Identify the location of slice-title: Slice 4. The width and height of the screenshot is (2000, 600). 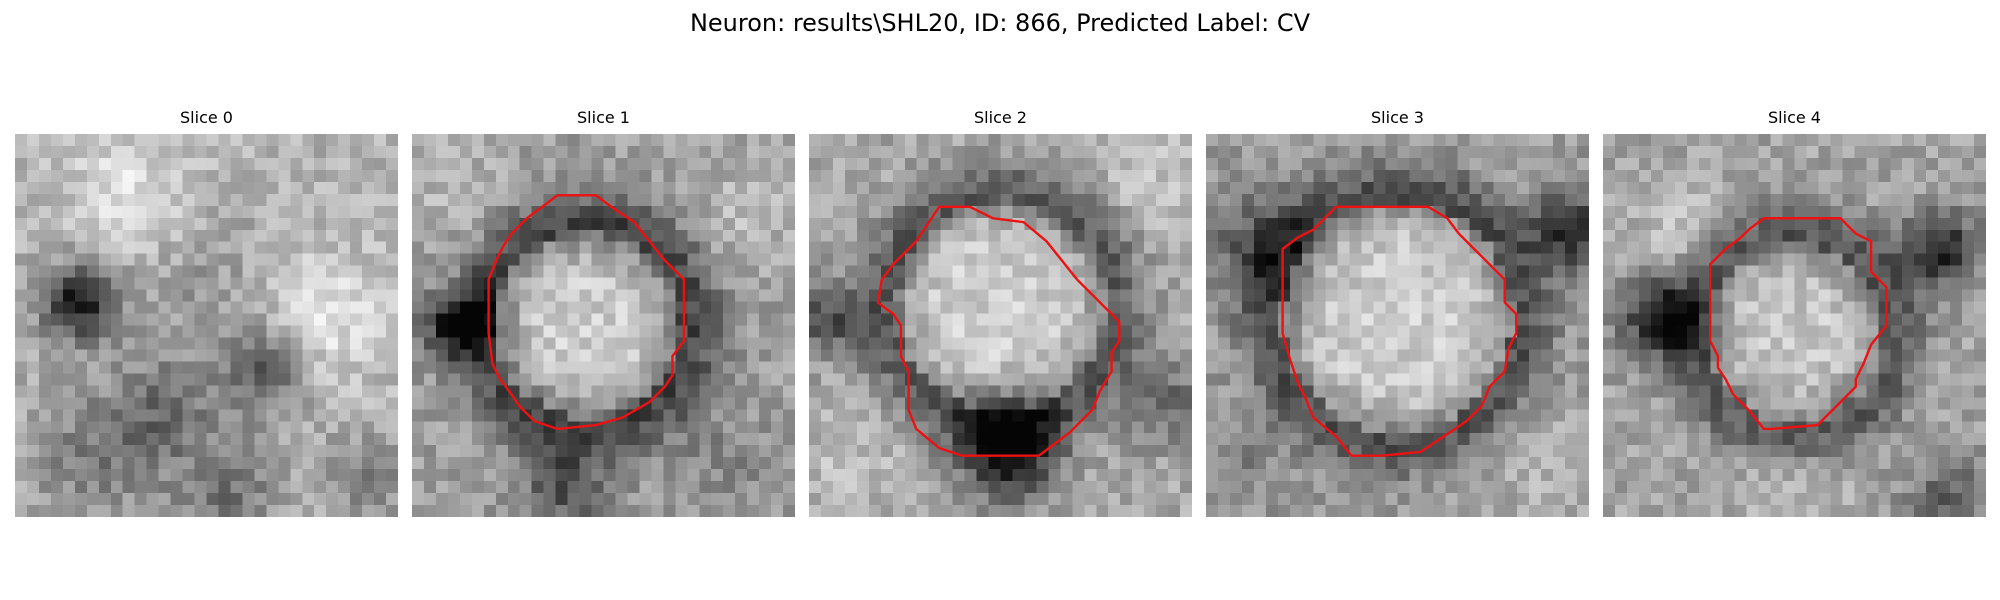
(1794, 118).